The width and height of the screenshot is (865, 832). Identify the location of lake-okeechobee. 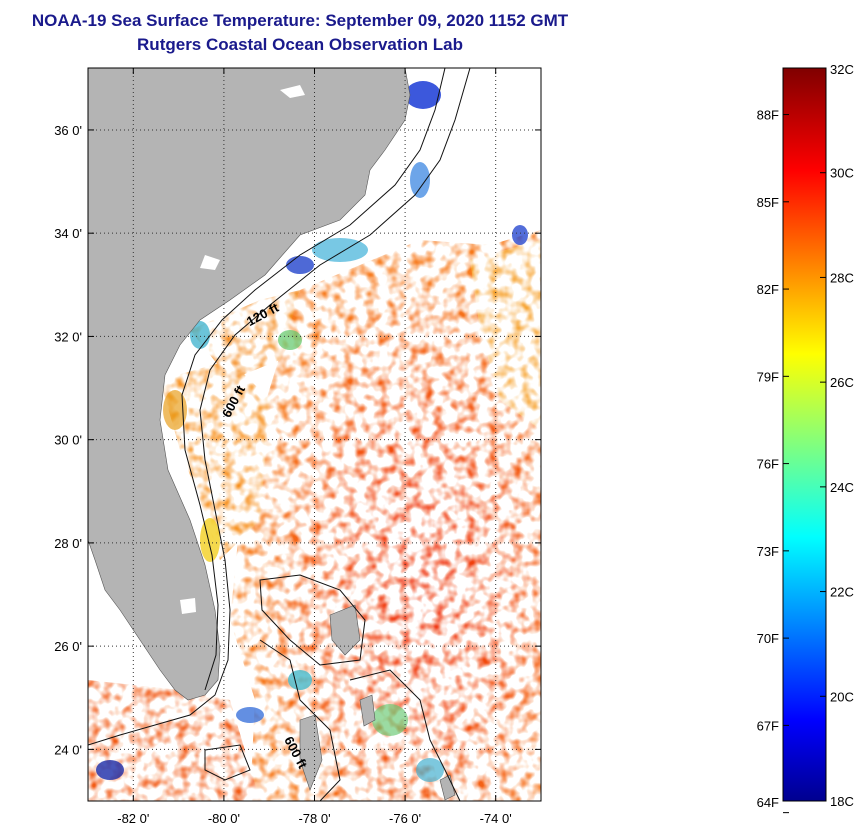
(188, 606).